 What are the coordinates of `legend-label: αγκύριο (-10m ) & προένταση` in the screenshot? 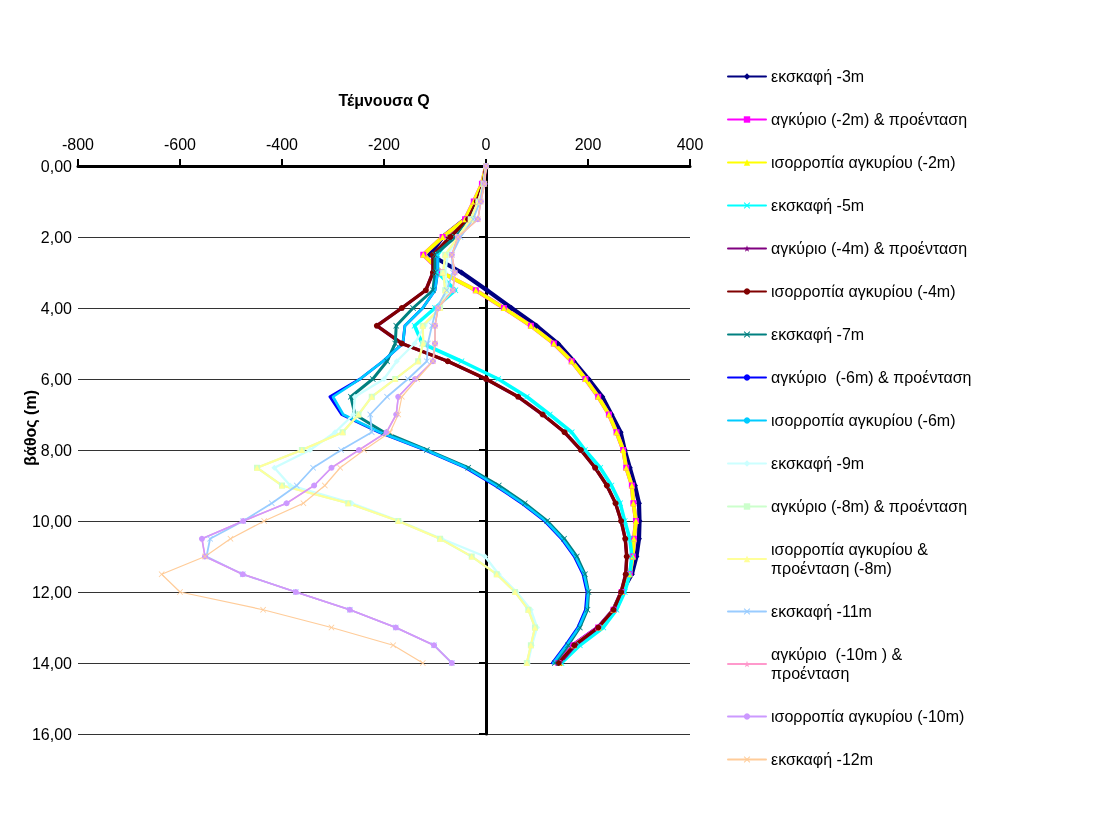 It's located at (839, 664).